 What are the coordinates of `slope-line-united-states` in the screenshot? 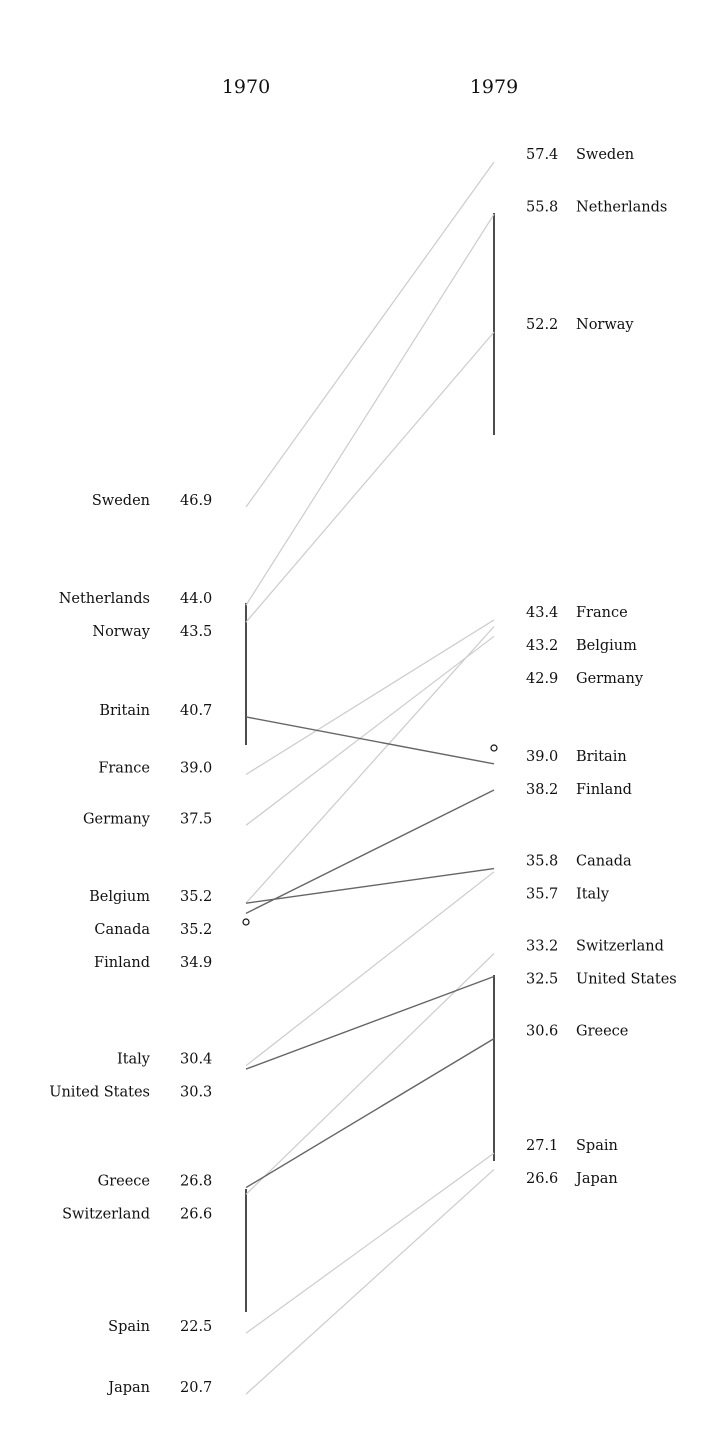 It's located at (370, 1022).